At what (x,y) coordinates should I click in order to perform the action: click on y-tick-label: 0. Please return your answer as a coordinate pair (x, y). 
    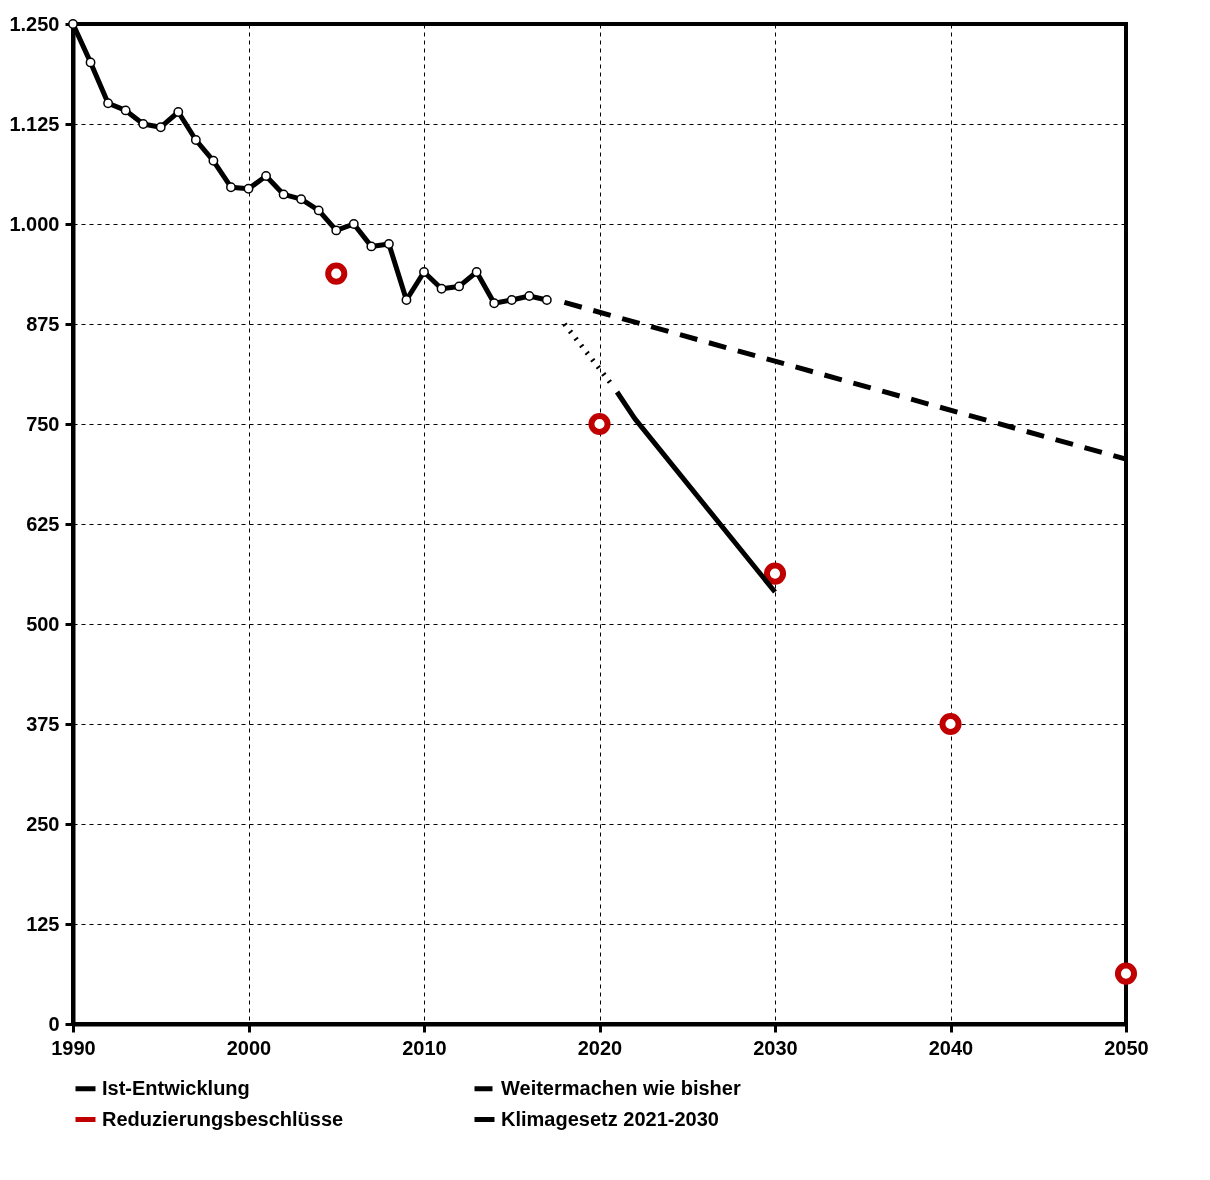
    Looking at the image, I should click on (54, 1023).